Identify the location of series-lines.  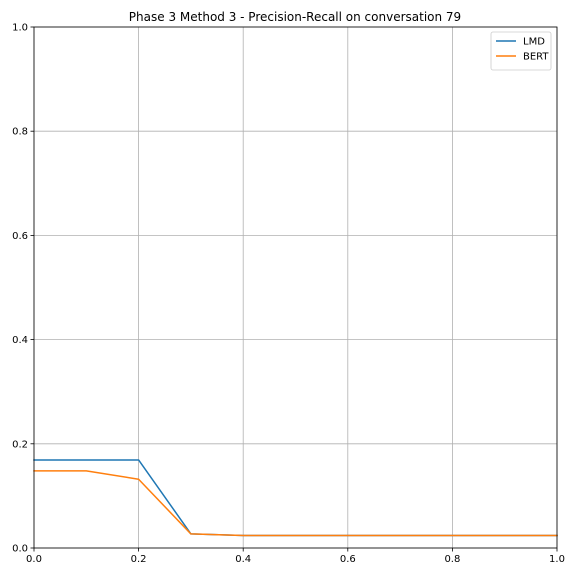
(295, 498).